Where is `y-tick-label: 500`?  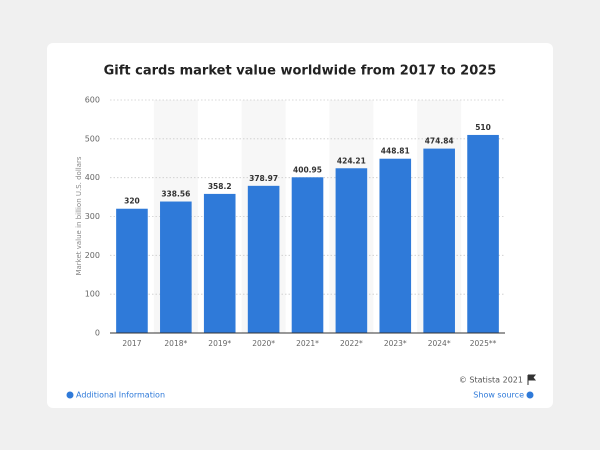 y-tick-label: 500 is located at coordinates (92, 138).